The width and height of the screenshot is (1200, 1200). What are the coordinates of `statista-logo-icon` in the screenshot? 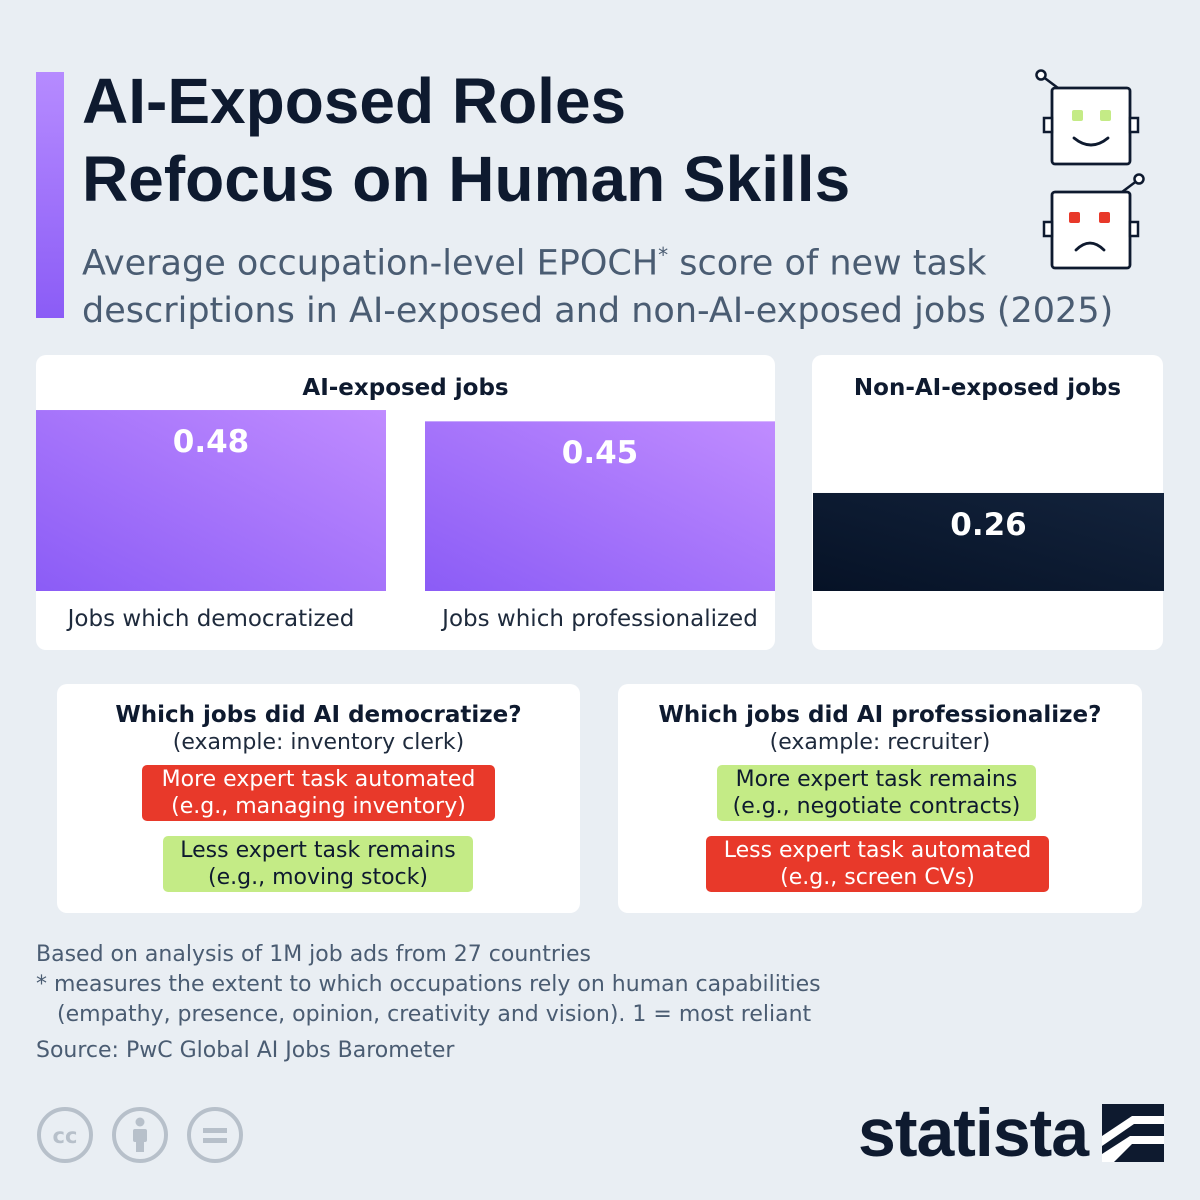 It's located at (1133, 1133).